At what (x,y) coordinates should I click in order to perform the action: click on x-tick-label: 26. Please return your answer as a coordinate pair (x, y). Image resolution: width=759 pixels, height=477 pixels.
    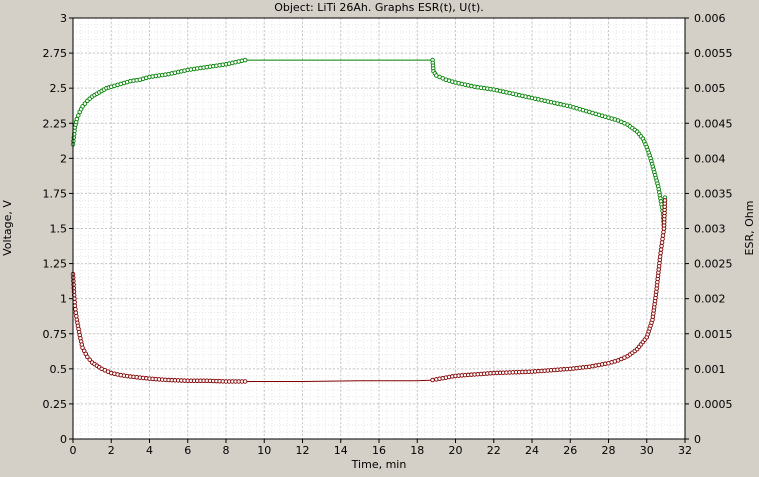
    Looking at the image, I should click on (570, 450).